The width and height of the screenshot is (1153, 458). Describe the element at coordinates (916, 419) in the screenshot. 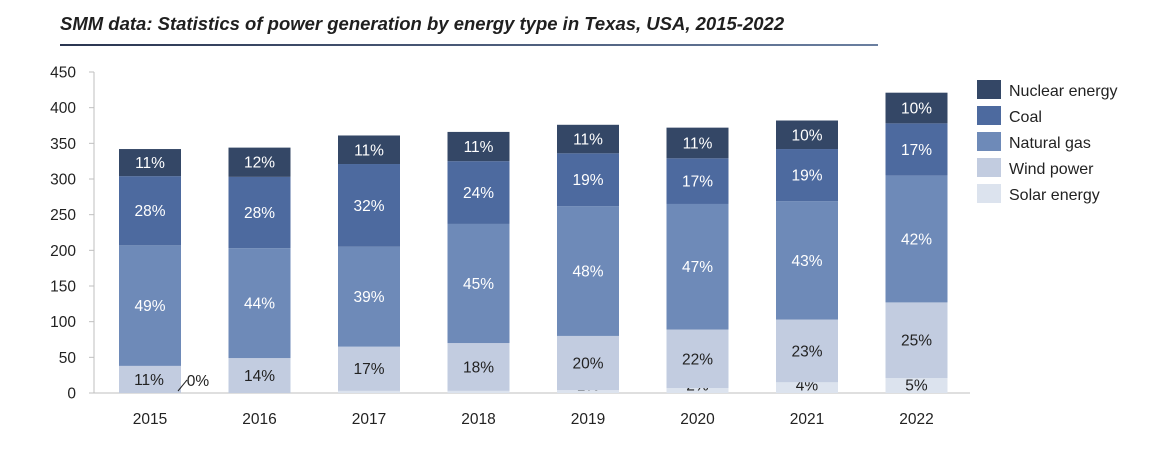

I see `x-tick-label: 2022` at that location.